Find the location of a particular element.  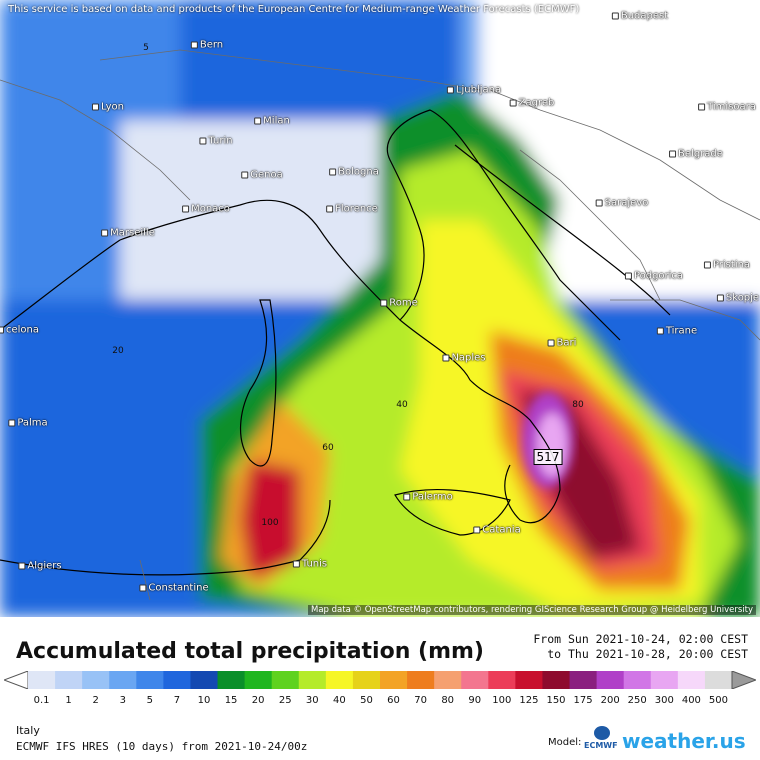

scale-arrow-left is located at coordinates (16, 680).